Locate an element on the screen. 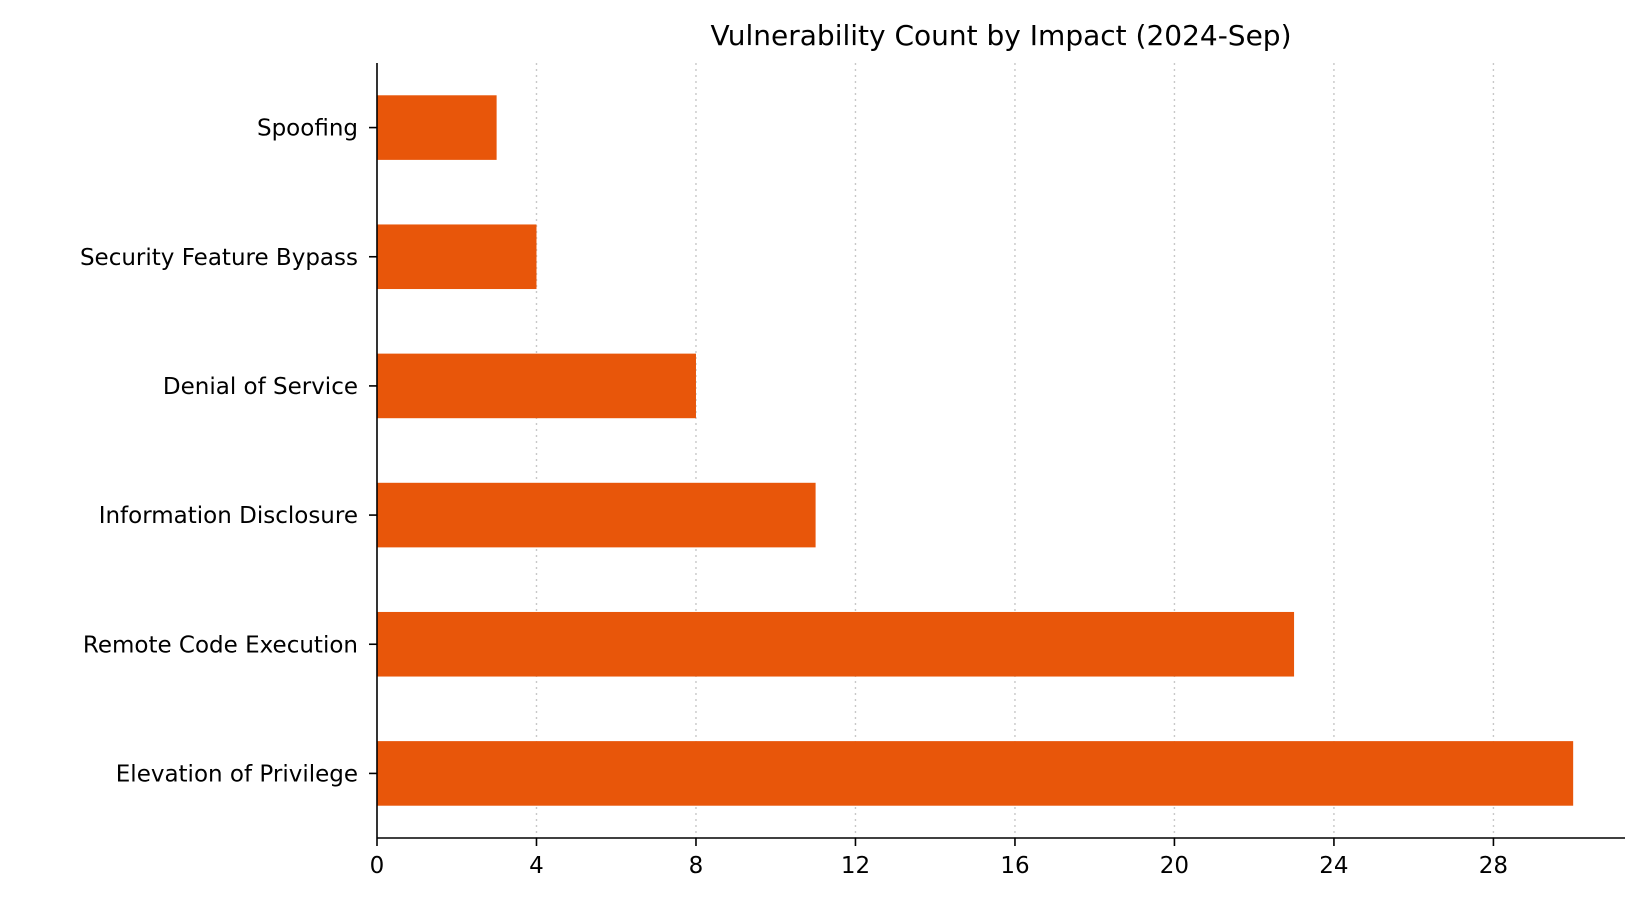 The height and width of the screenshot is (904, 1635). y-tick-label-spoofing: Spoofing is located at coordinates (307, 129).